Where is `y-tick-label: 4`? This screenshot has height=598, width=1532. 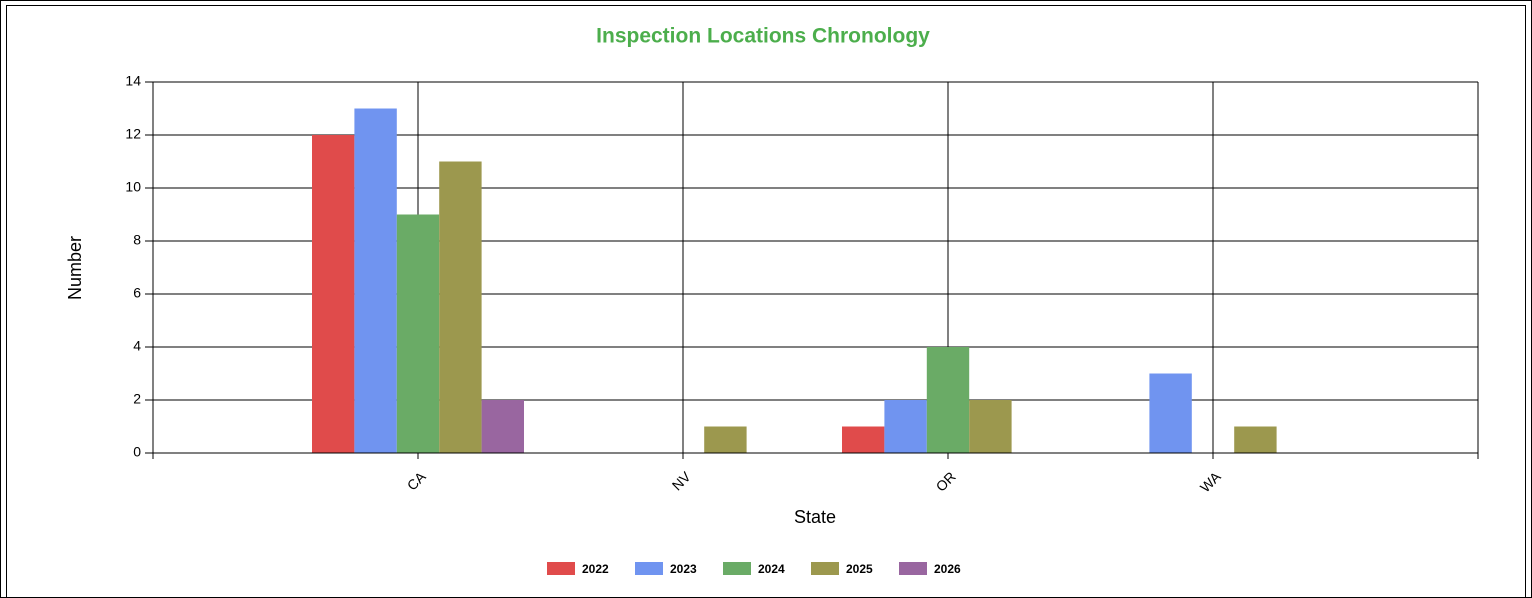
y-tick-label: 4 is located at coordinates (137, 346).